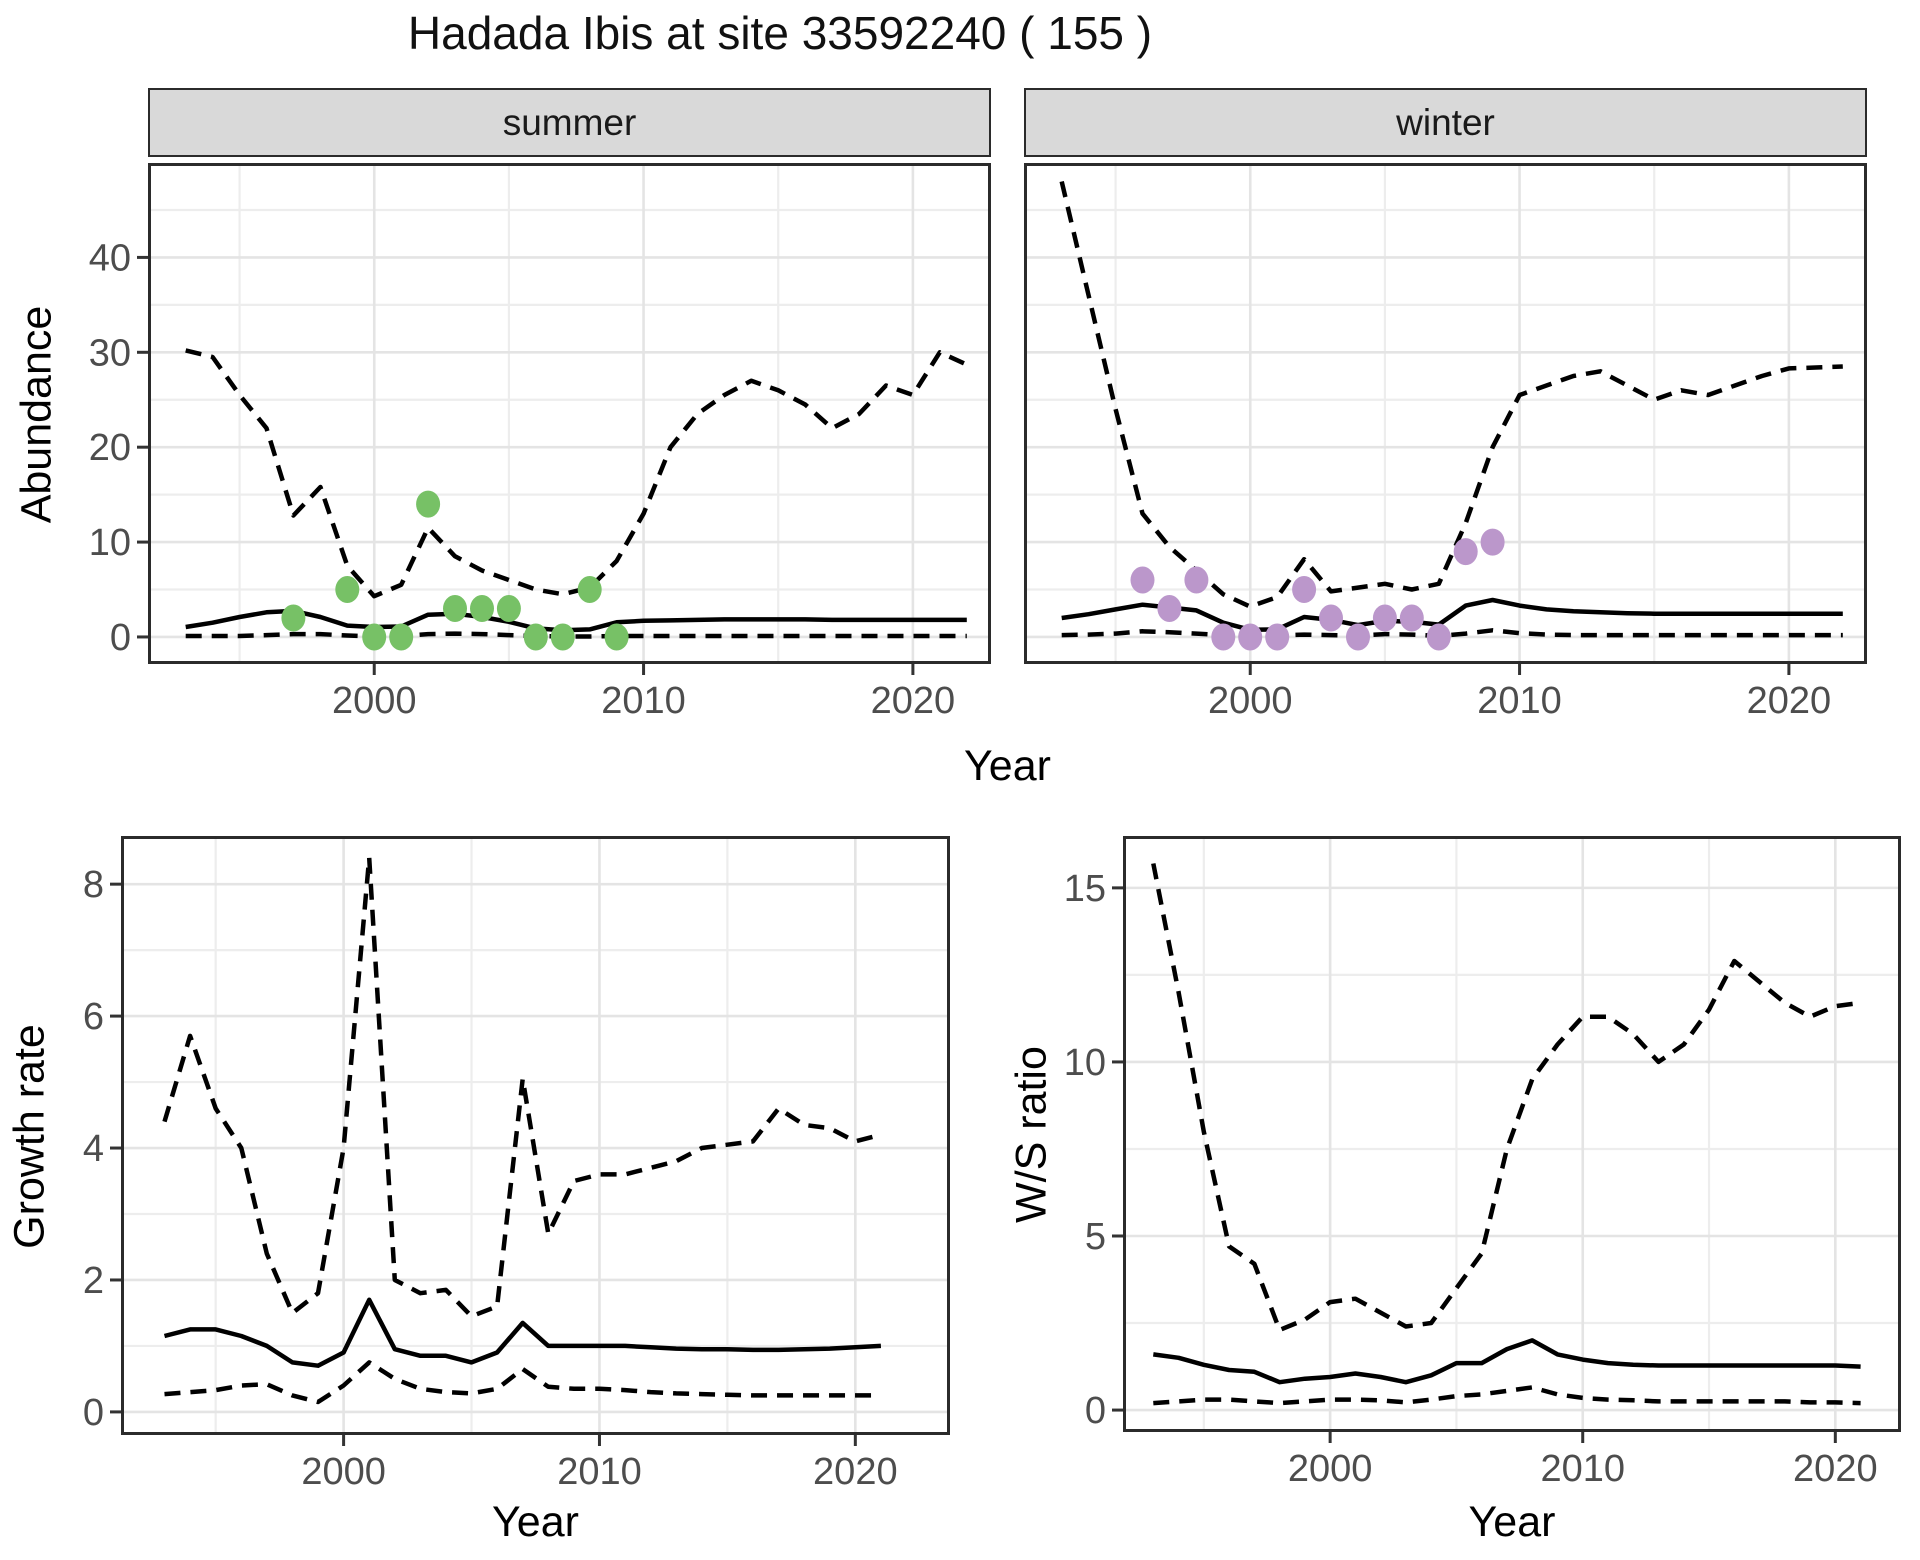 The image size is (1920, 1560). Describe the element at coordinates (1007, 766) in the screenshot. I see `top-year-axis-label: Year` at that location.